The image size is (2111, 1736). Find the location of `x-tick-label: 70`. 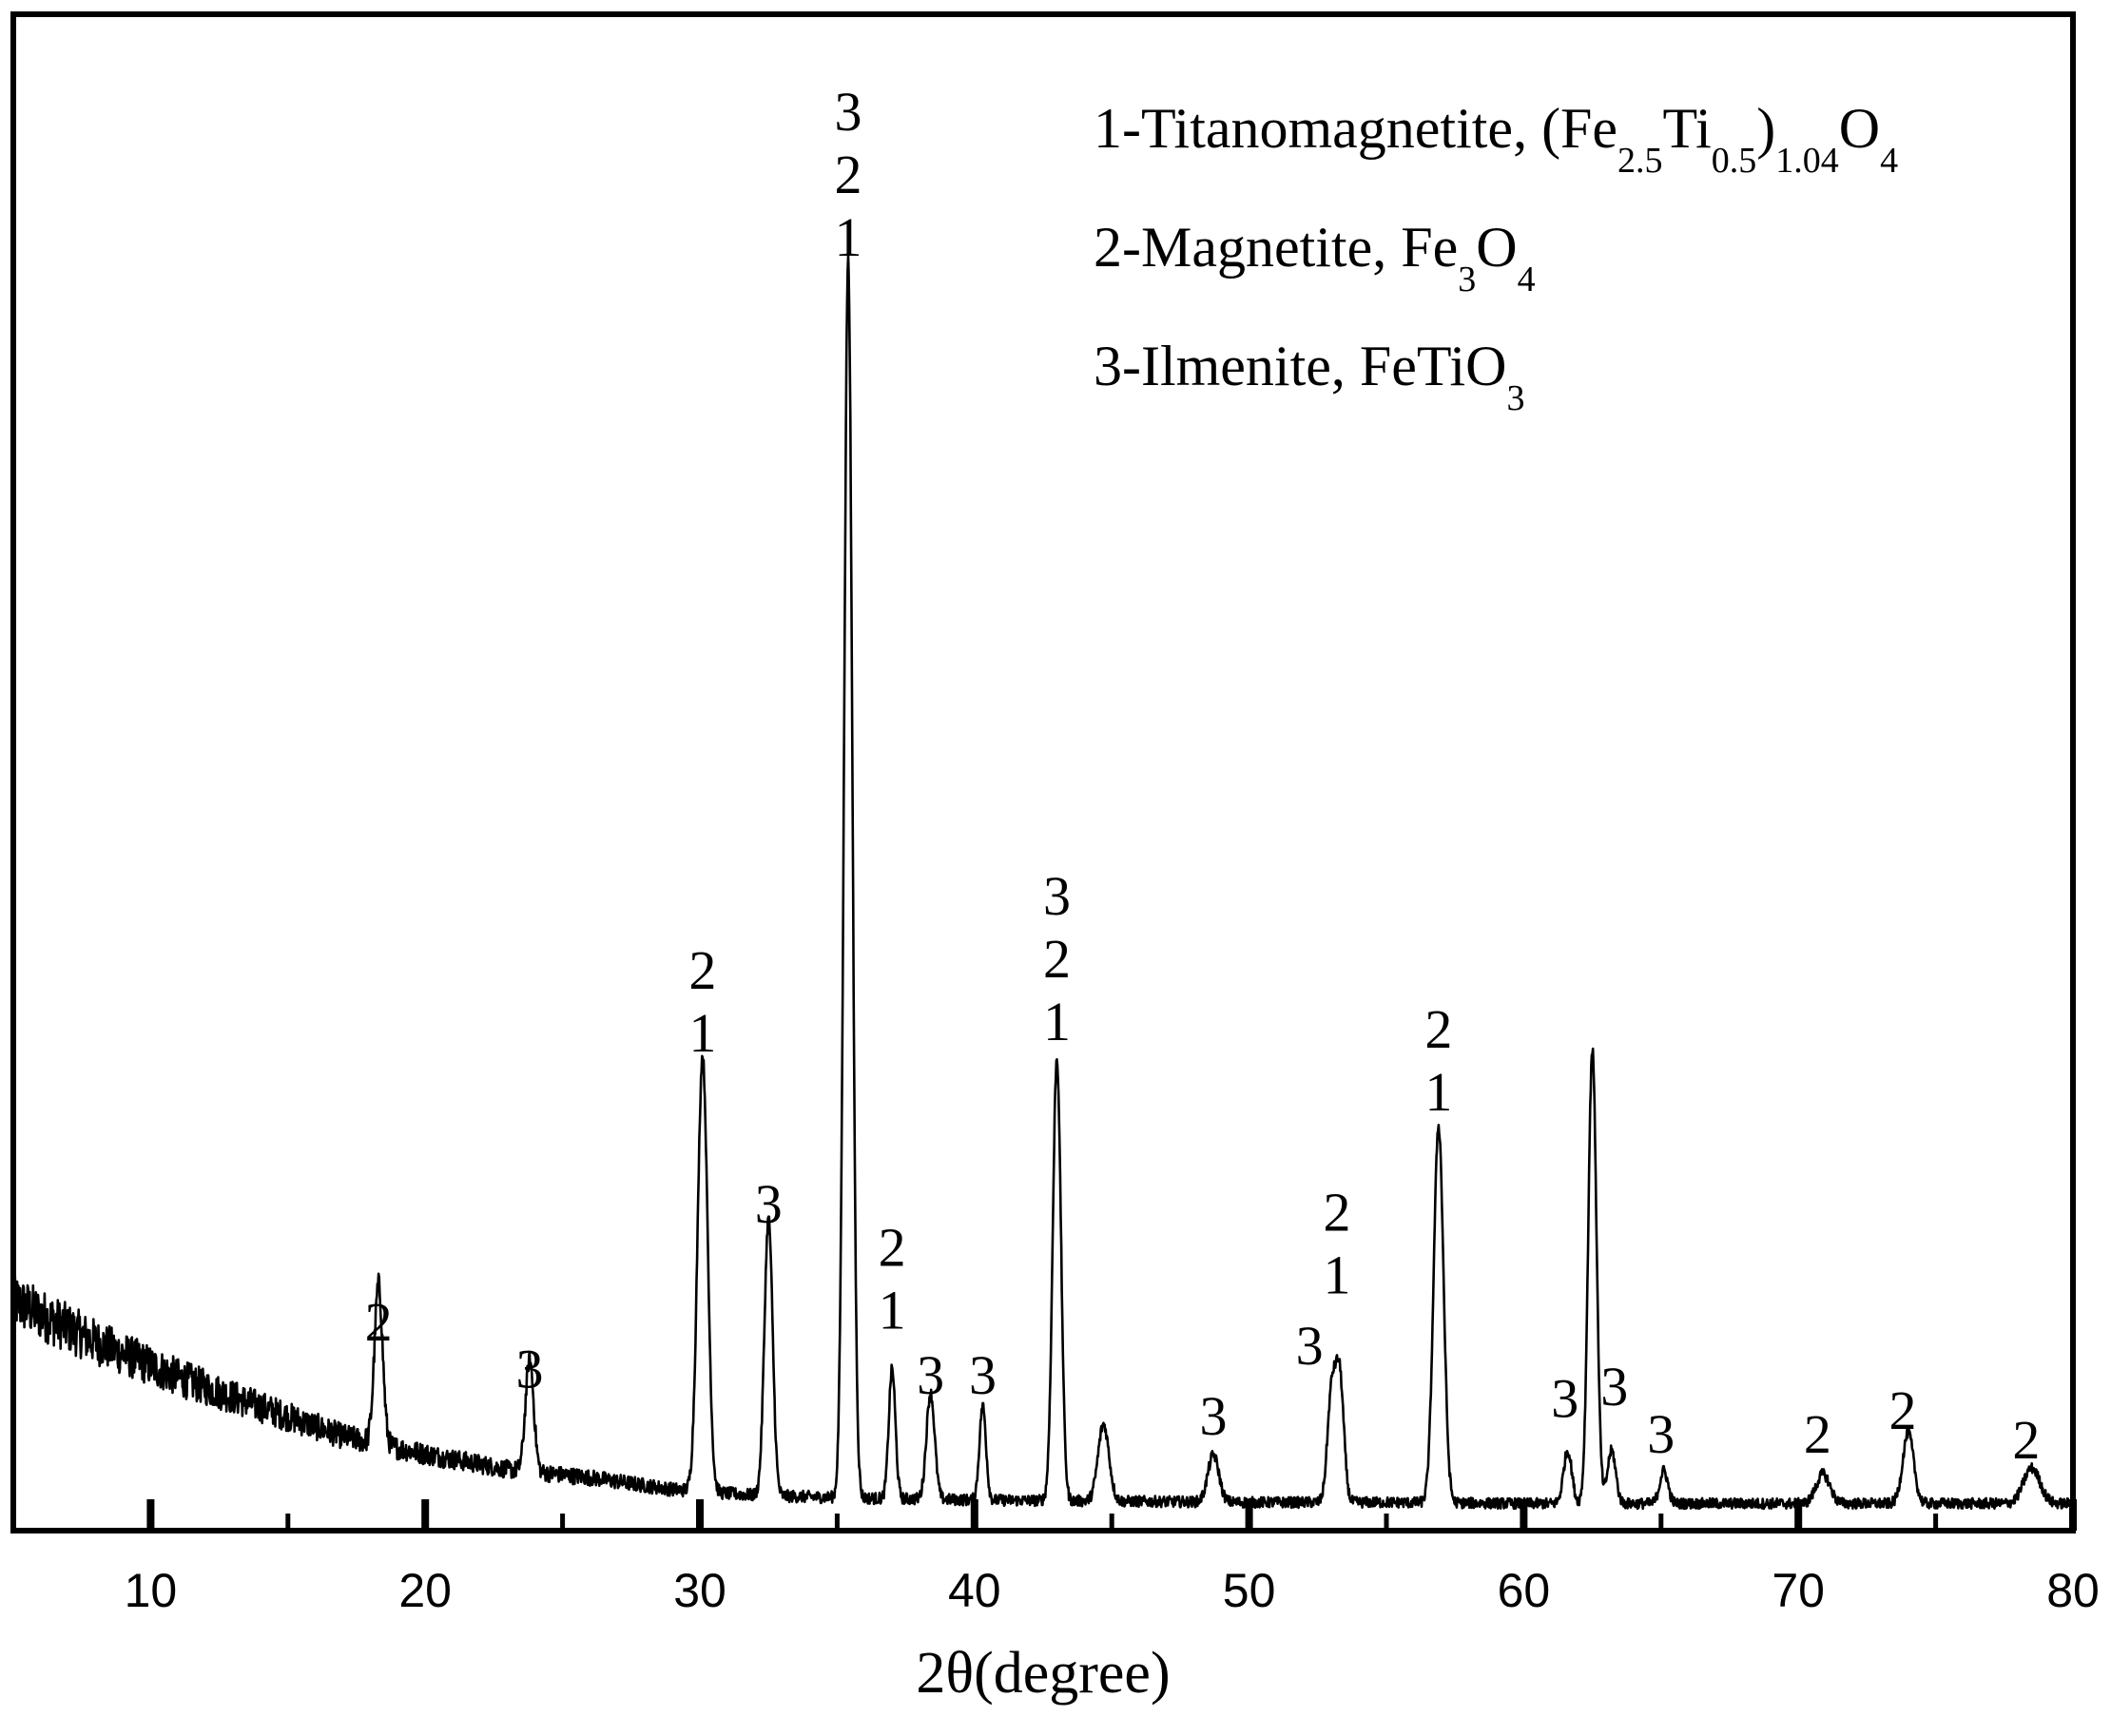

x-tick-label: 70 is located at coordinates (1798, 1591).